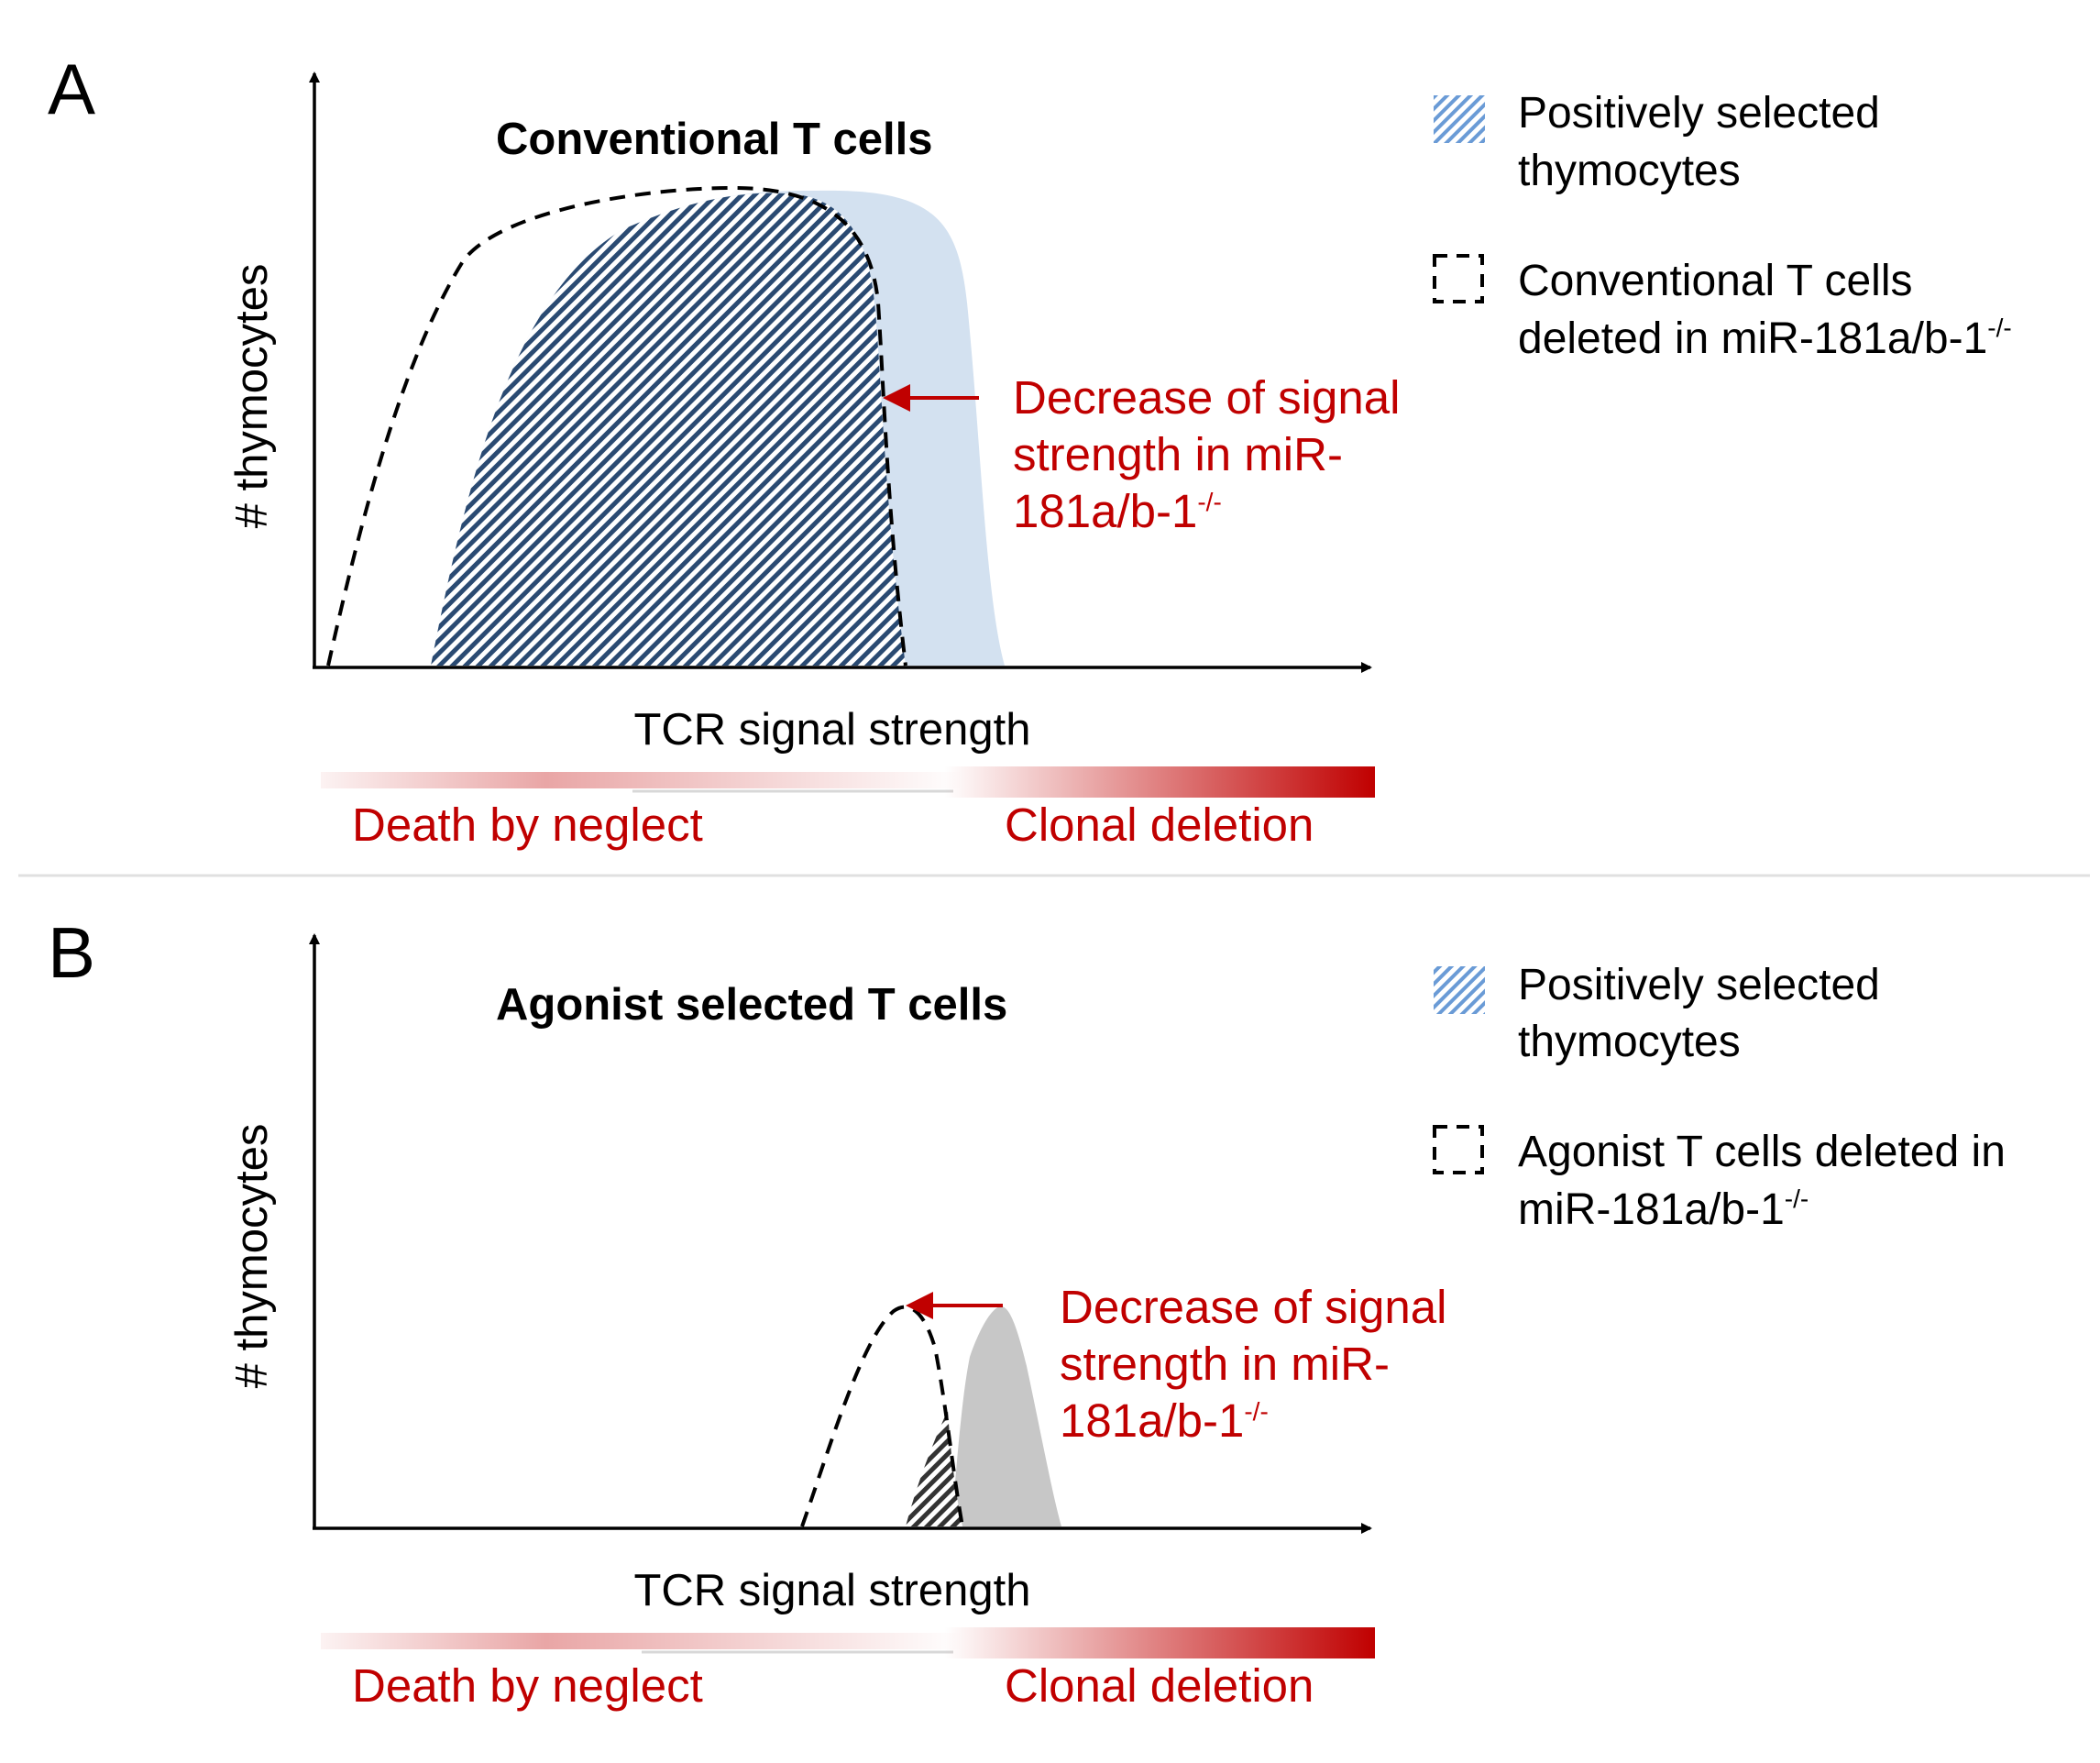  I want to click on panel-b-arrow-text-1: Decrease of signal, so click(1253, 1307).